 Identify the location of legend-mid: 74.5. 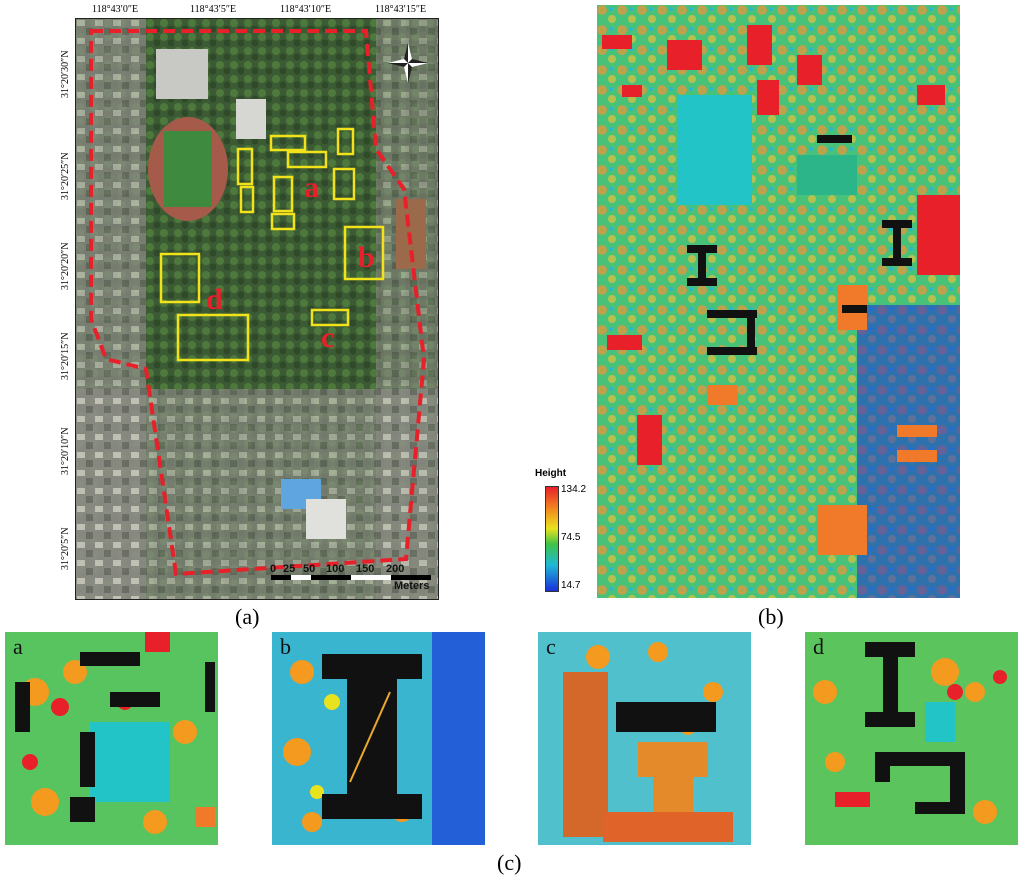
(571, 537).